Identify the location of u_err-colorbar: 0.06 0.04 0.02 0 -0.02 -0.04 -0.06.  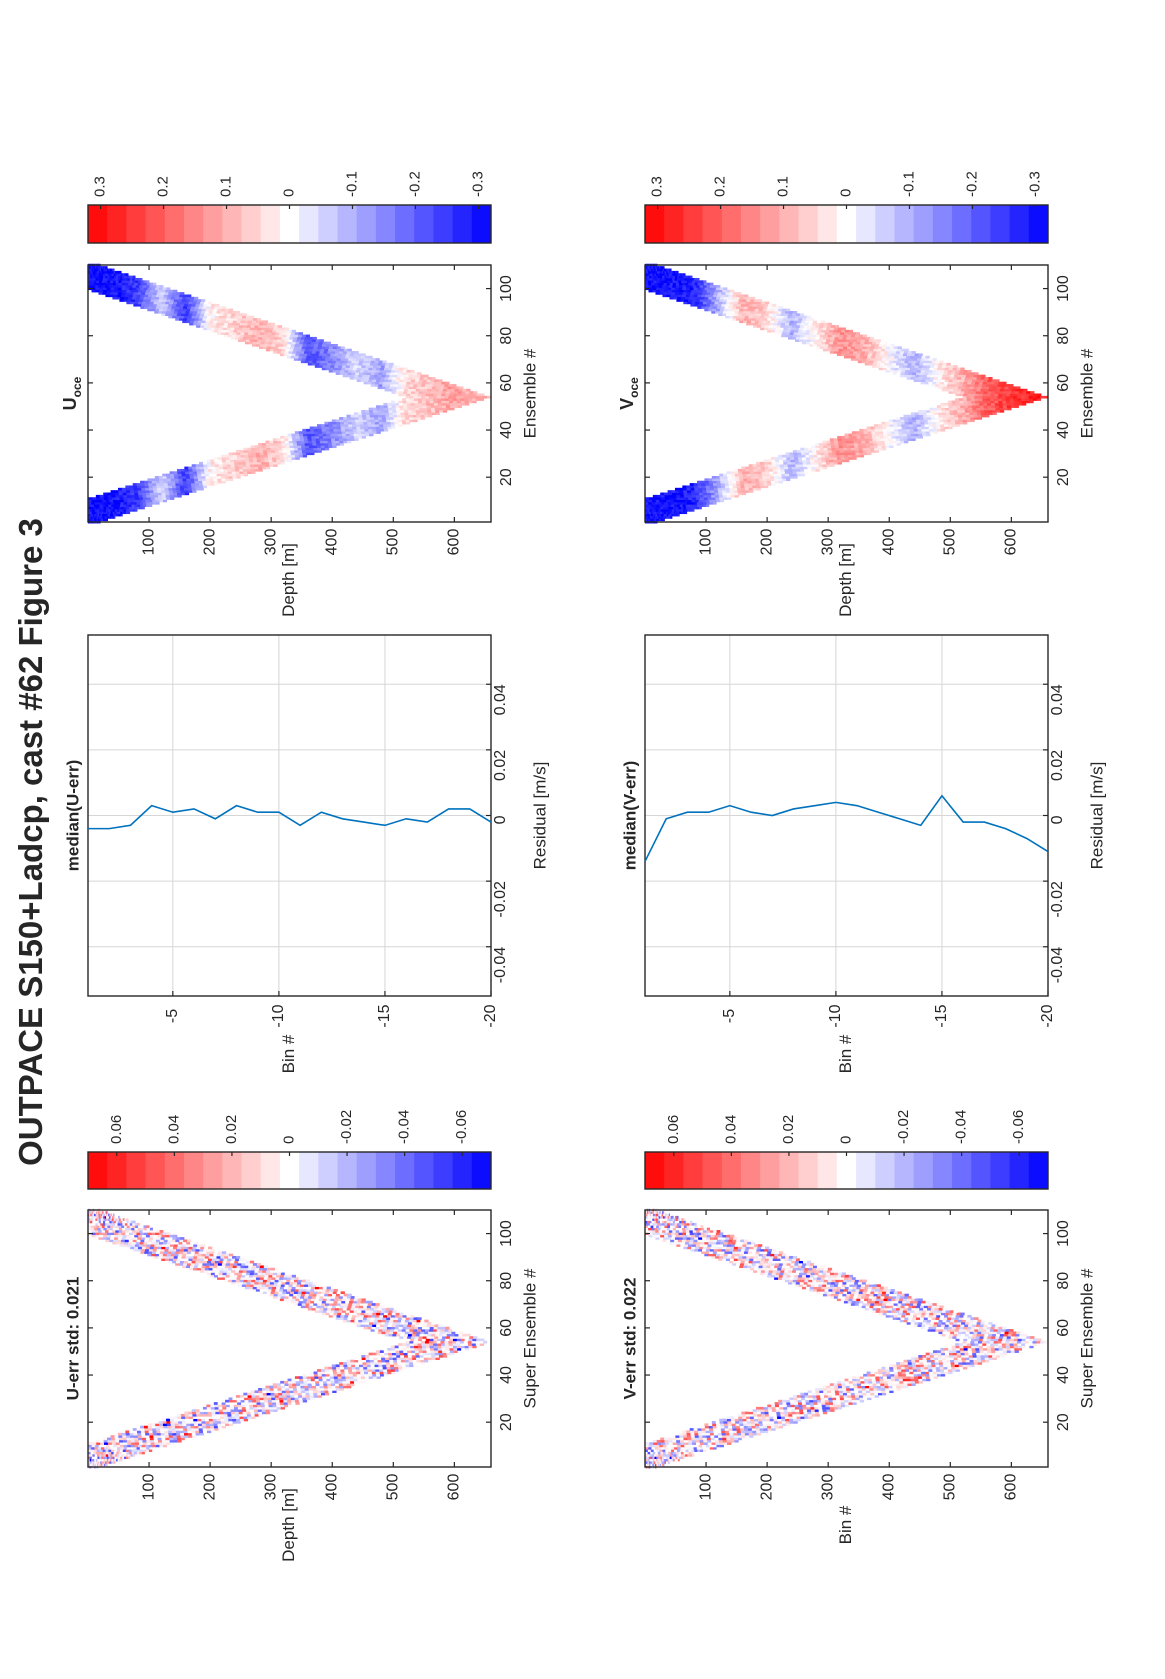
(289, 1150).